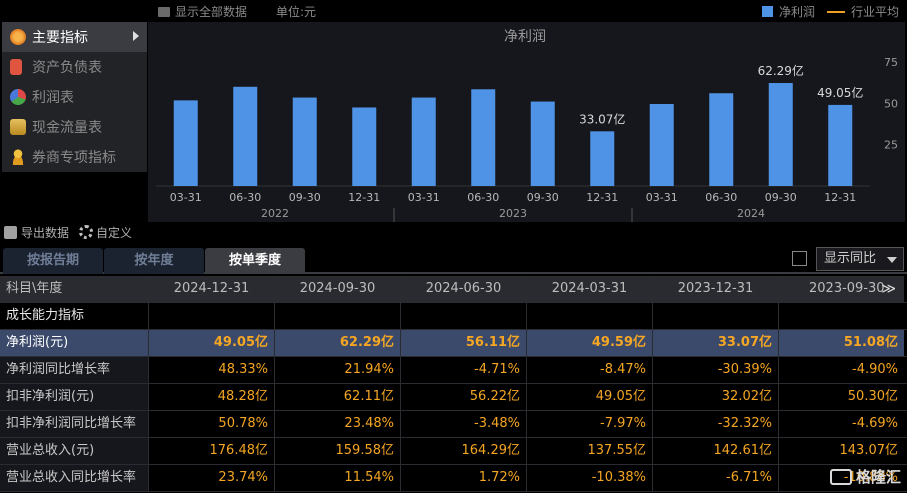  Describe the element at coordinates (841, 424) in the screenshot. I see `table-cell: -4.69%` at that location.